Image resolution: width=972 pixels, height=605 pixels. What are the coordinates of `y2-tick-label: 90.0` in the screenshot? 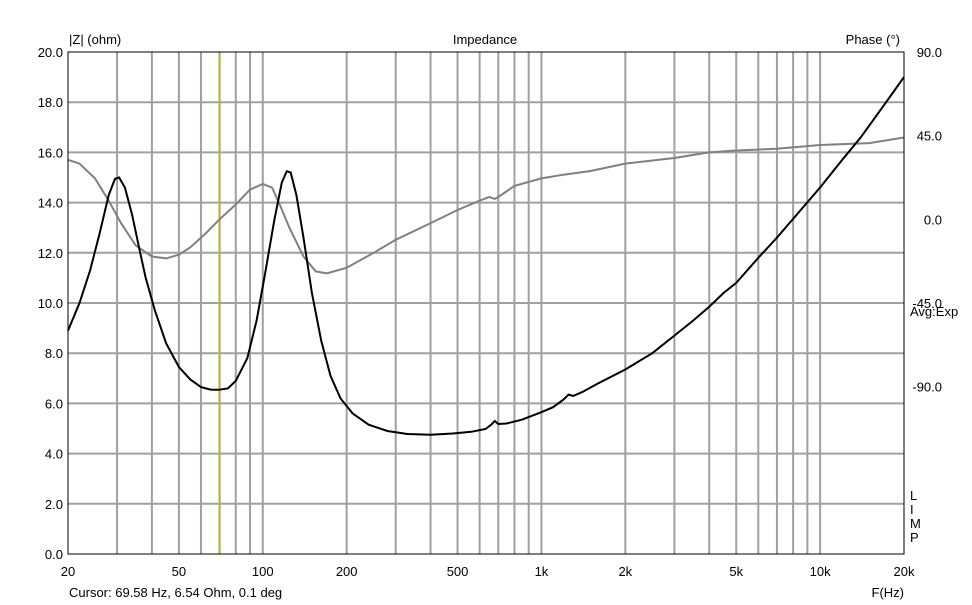 It's located at (929, 52).